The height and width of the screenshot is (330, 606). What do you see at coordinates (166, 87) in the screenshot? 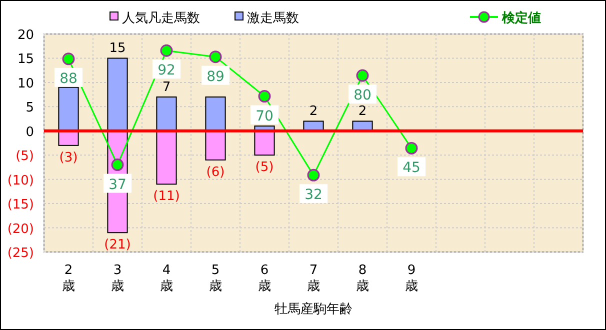
I see `data-label: 7` at bounding box center [166, 87].